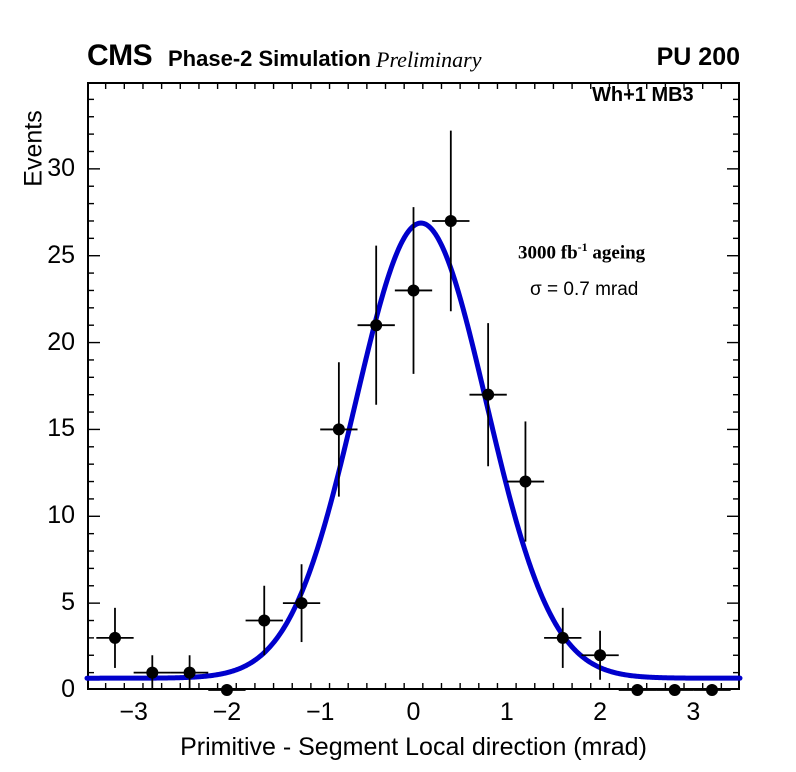 This screenshot has width=796, height=772. Describe the element at coordinates (693, 712) in the screenshot. I see `x-tick-label: 3` at that location.